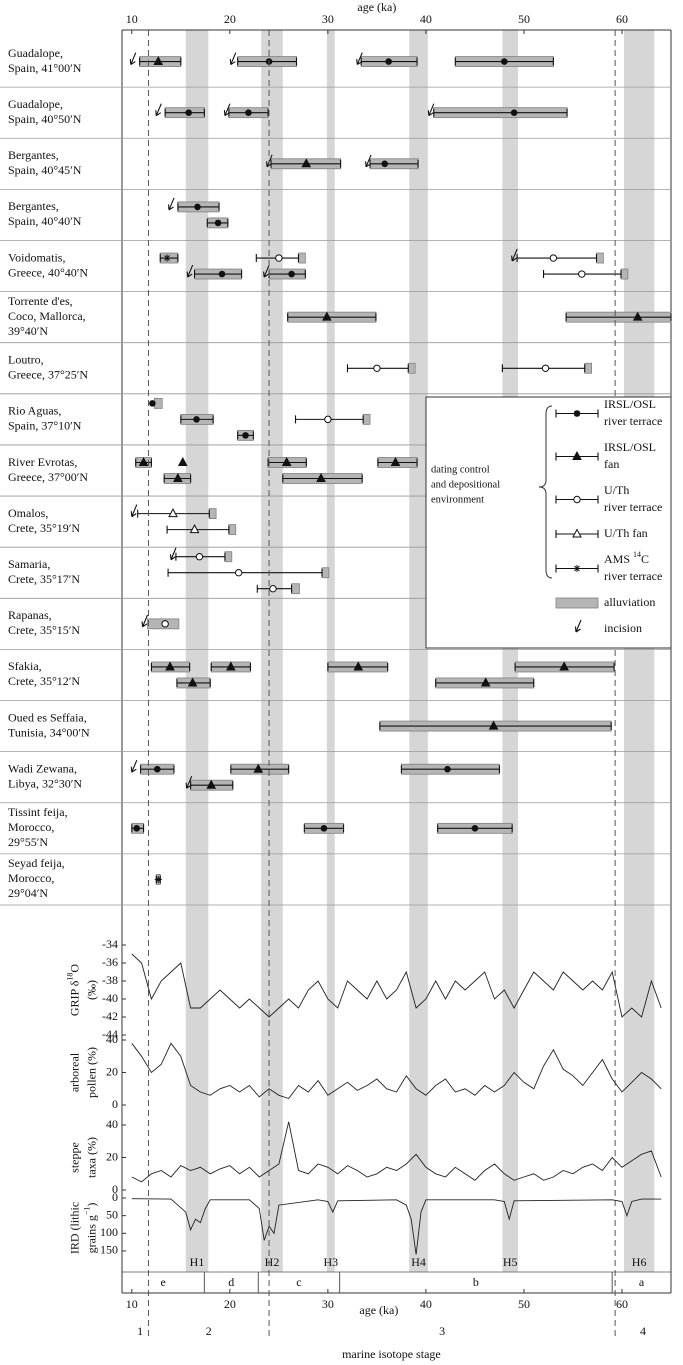 Image resolution: width=683 pixels, height=1365 pixels. What do you see at coordinates (33, 206) in the screenshot?
I see `site-label: Bergantes,` at bounding box center [33, 206].